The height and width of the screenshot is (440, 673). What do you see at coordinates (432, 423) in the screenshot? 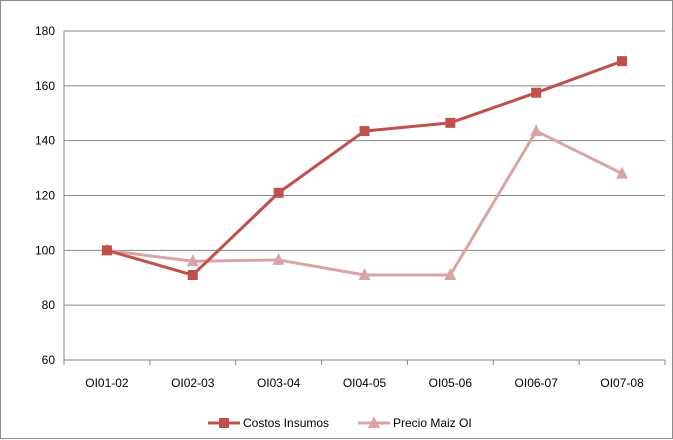
I see `legend-label: Precio Maiz OI` at bounding box center [432, 423].